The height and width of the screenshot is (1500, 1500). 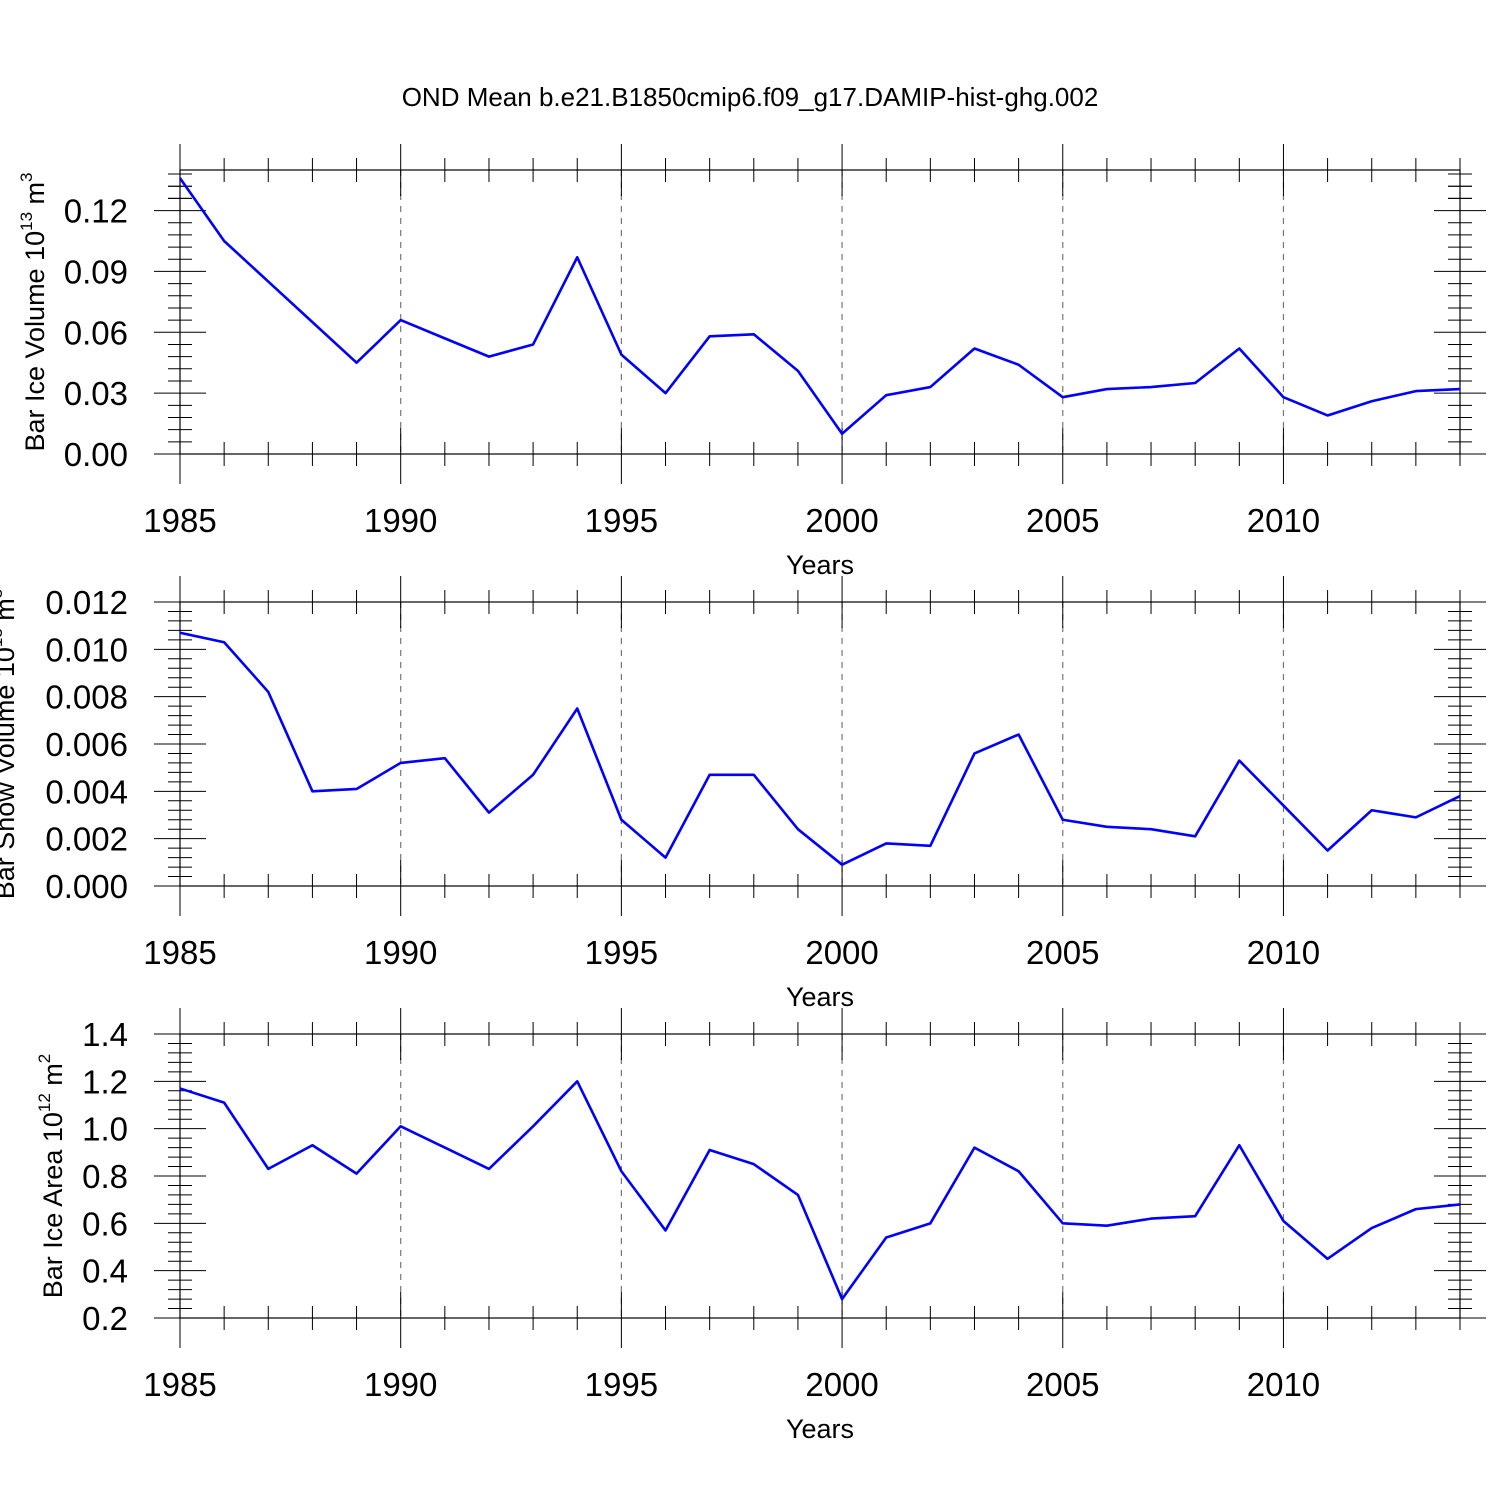 I want to click on y-tick-label: 1.4, so click(x=105, y=1034).